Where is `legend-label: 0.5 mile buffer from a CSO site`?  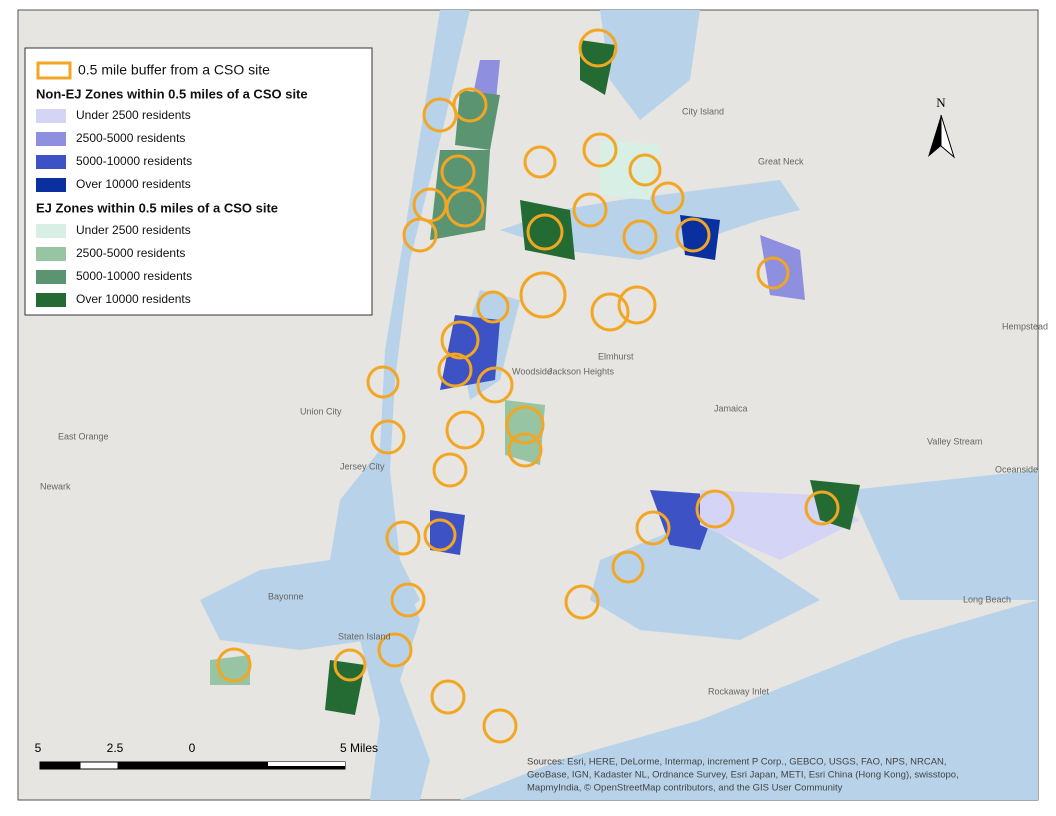
legend-label: 0.5 mile buffer from a CSO site is located at coordinates (174, 70).